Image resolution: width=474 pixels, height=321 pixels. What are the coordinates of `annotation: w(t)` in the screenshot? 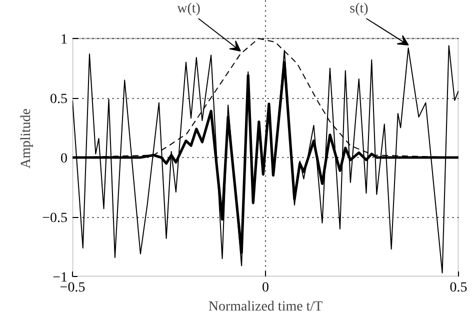 It's located at (189, 9).